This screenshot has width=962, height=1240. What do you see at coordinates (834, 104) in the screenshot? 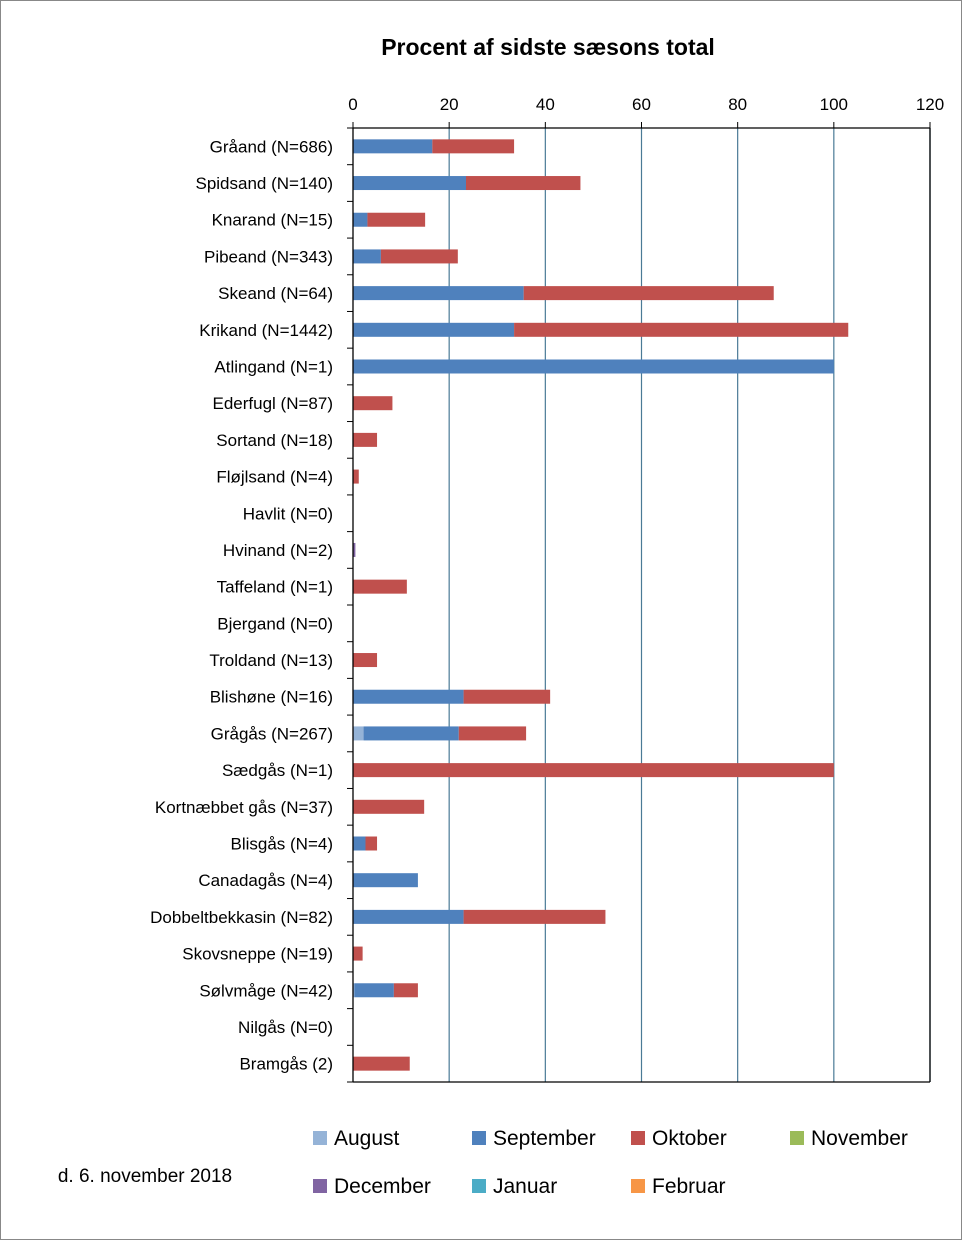
I see `x-tick-label-100: 100` at bounding box center [834, 104].